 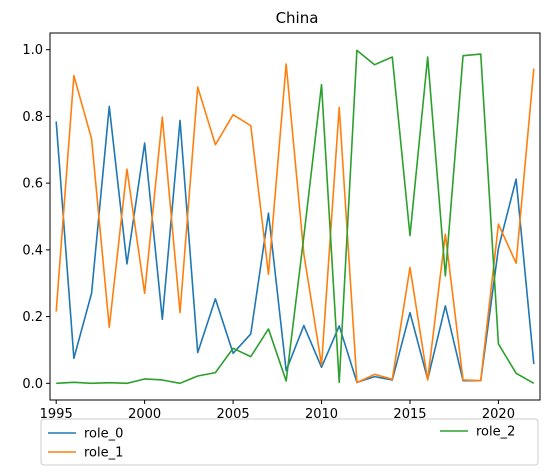 I want to click on legend-label-role_1: role_1, so click(x=103, y=453).